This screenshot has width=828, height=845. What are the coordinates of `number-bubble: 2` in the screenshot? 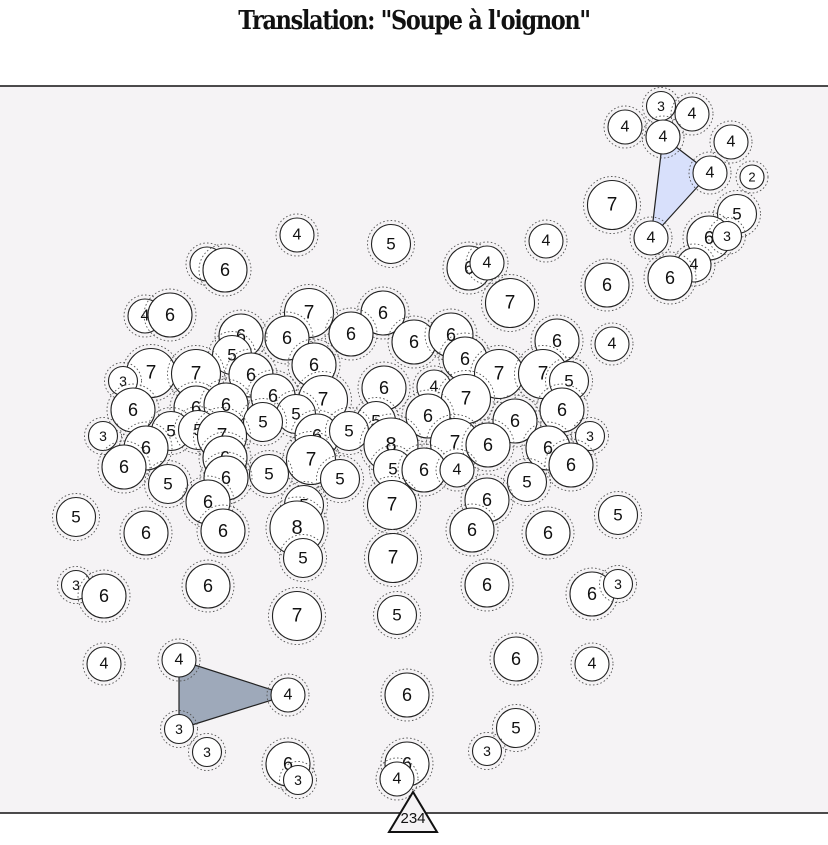 It's located at (752, 177).